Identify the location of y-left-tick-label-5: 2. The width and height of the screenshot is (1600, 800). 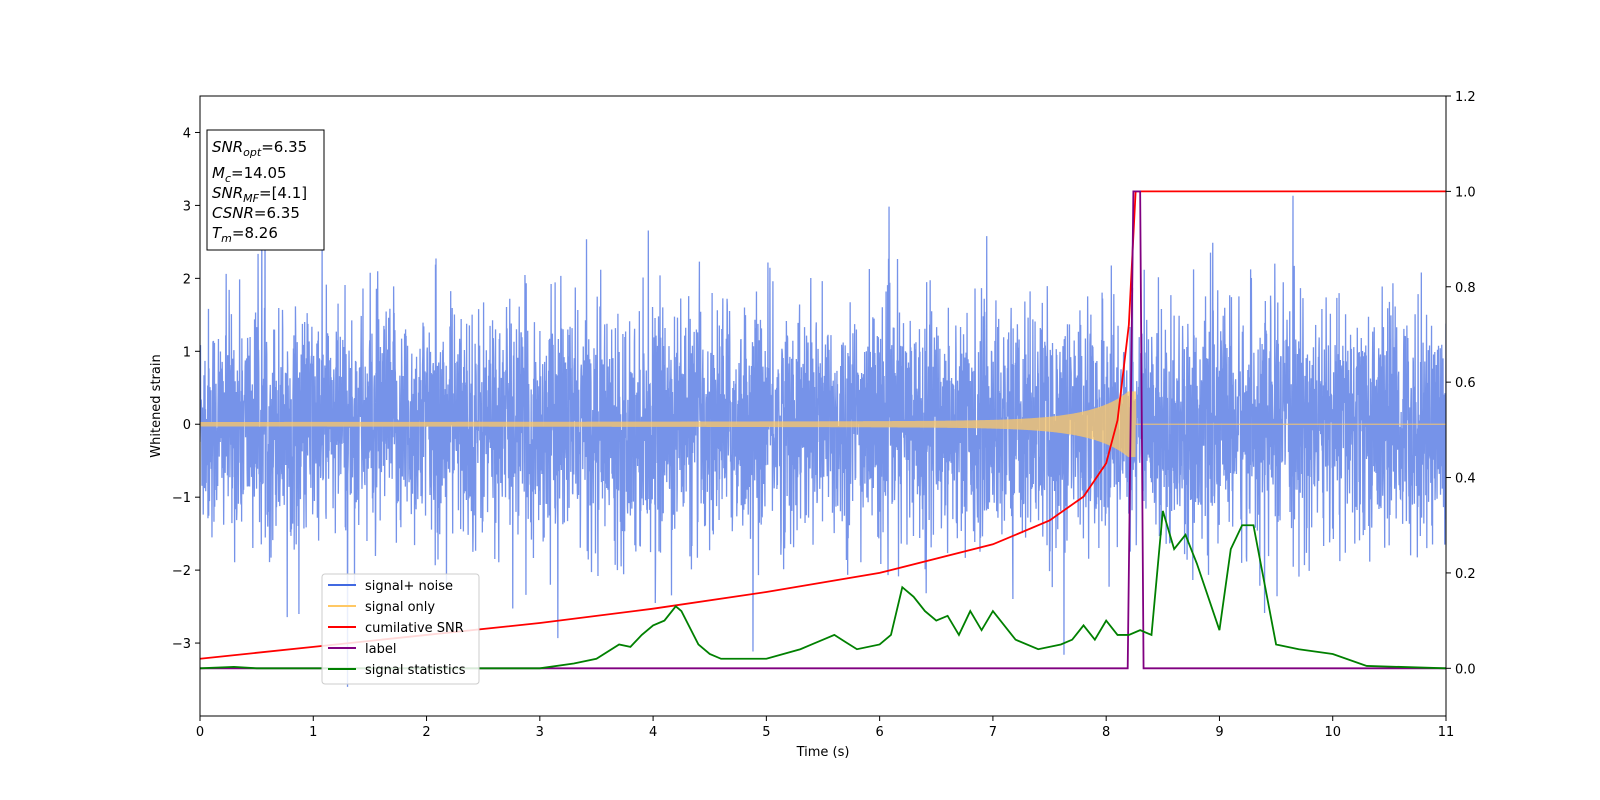
(187, 279).